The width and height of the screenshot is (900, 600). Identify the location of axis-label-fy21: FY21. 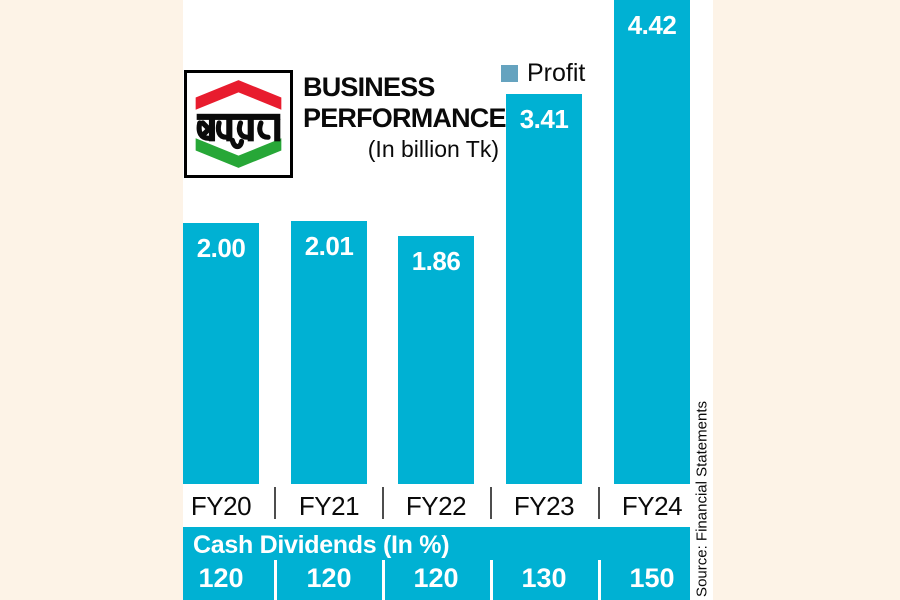
(329, 506).